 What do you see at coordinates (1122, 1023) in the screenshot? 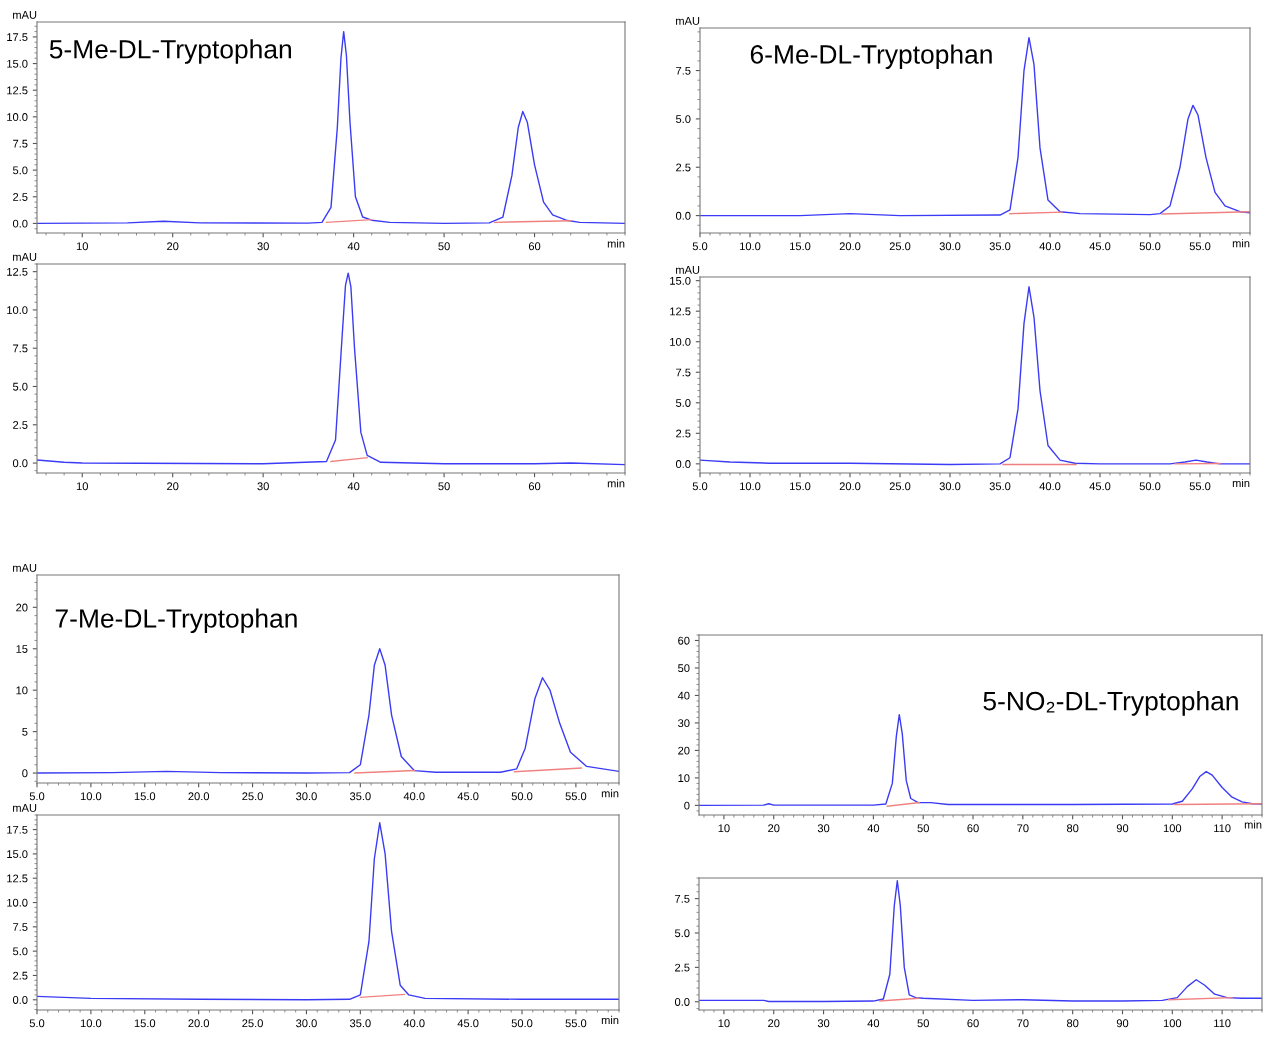
I see `x-tick-label: 90` at bounding box center [1122, 1023].